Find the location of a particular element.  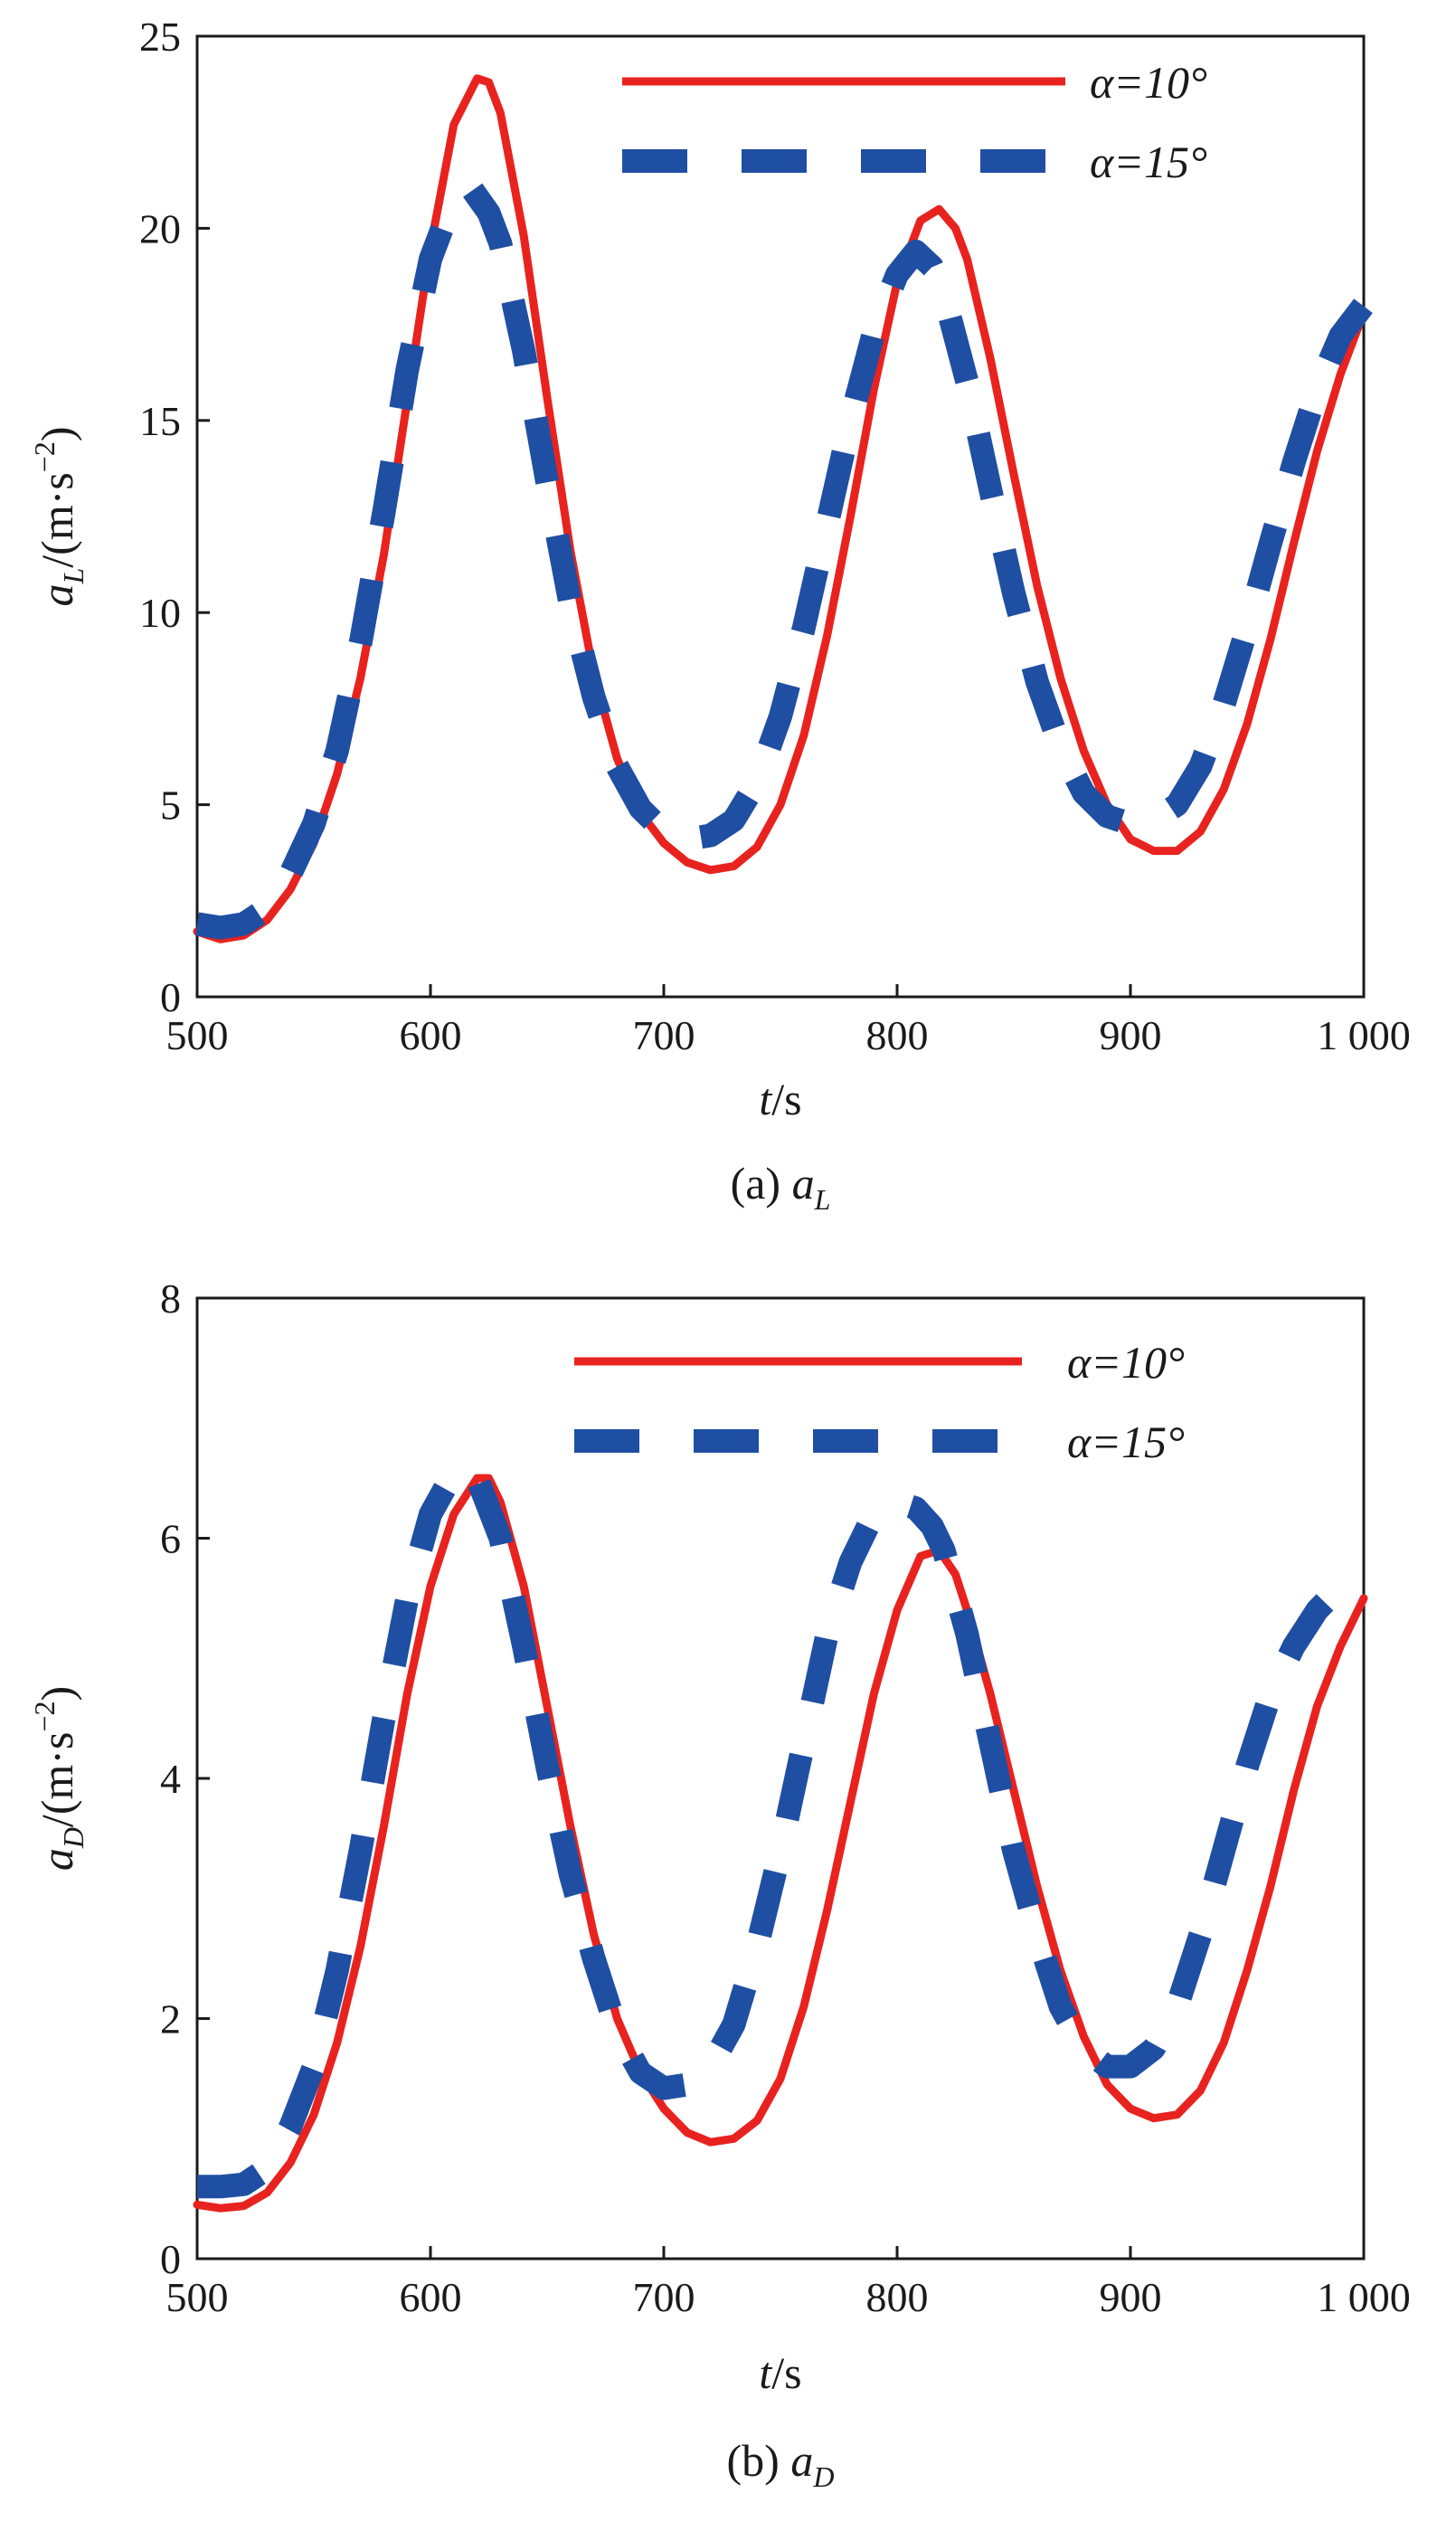

caption-b-sub: D is located at coordinates (823, 2477).